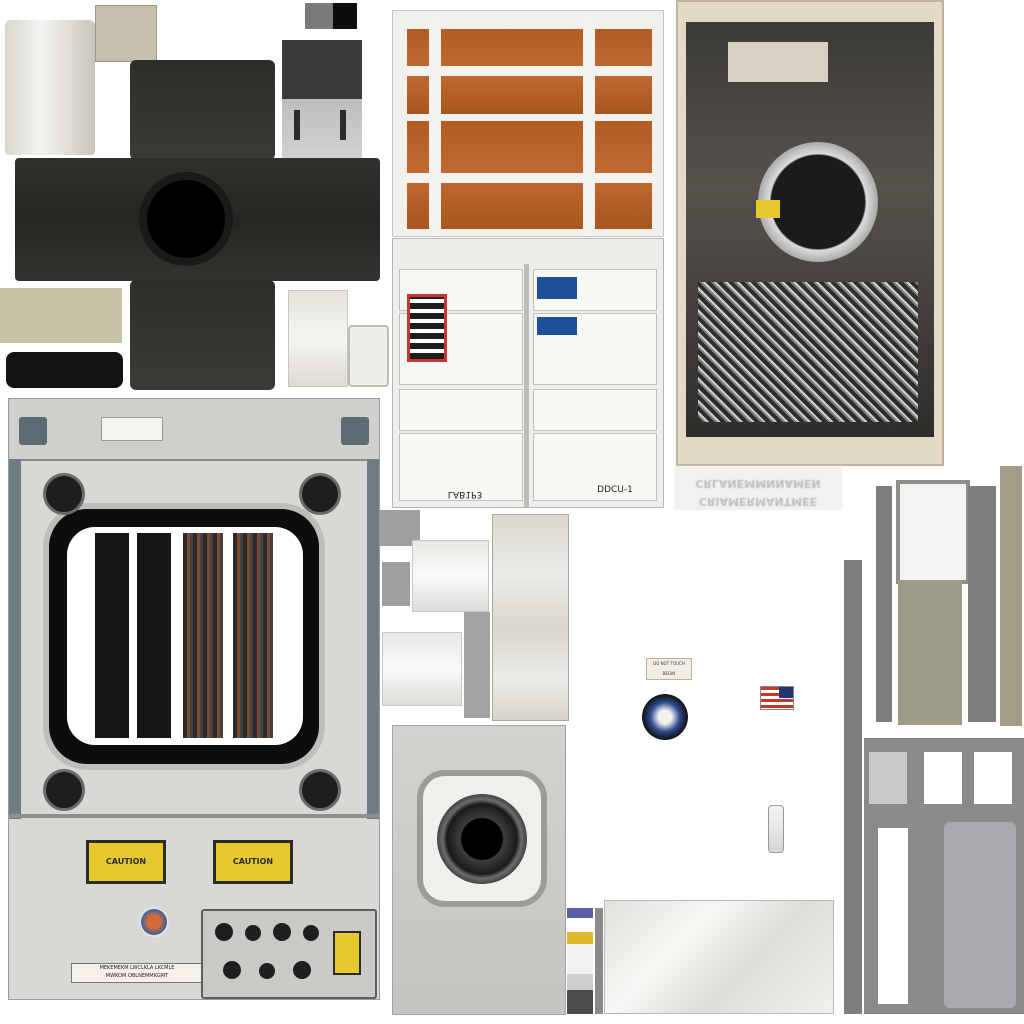 The height and width of the screenshot is (1024, 1024). What do you see at coordinates (465, 494) in the screenshot?
I see `rack-label-left: LAB1P3` at bounding box center [465, 494].